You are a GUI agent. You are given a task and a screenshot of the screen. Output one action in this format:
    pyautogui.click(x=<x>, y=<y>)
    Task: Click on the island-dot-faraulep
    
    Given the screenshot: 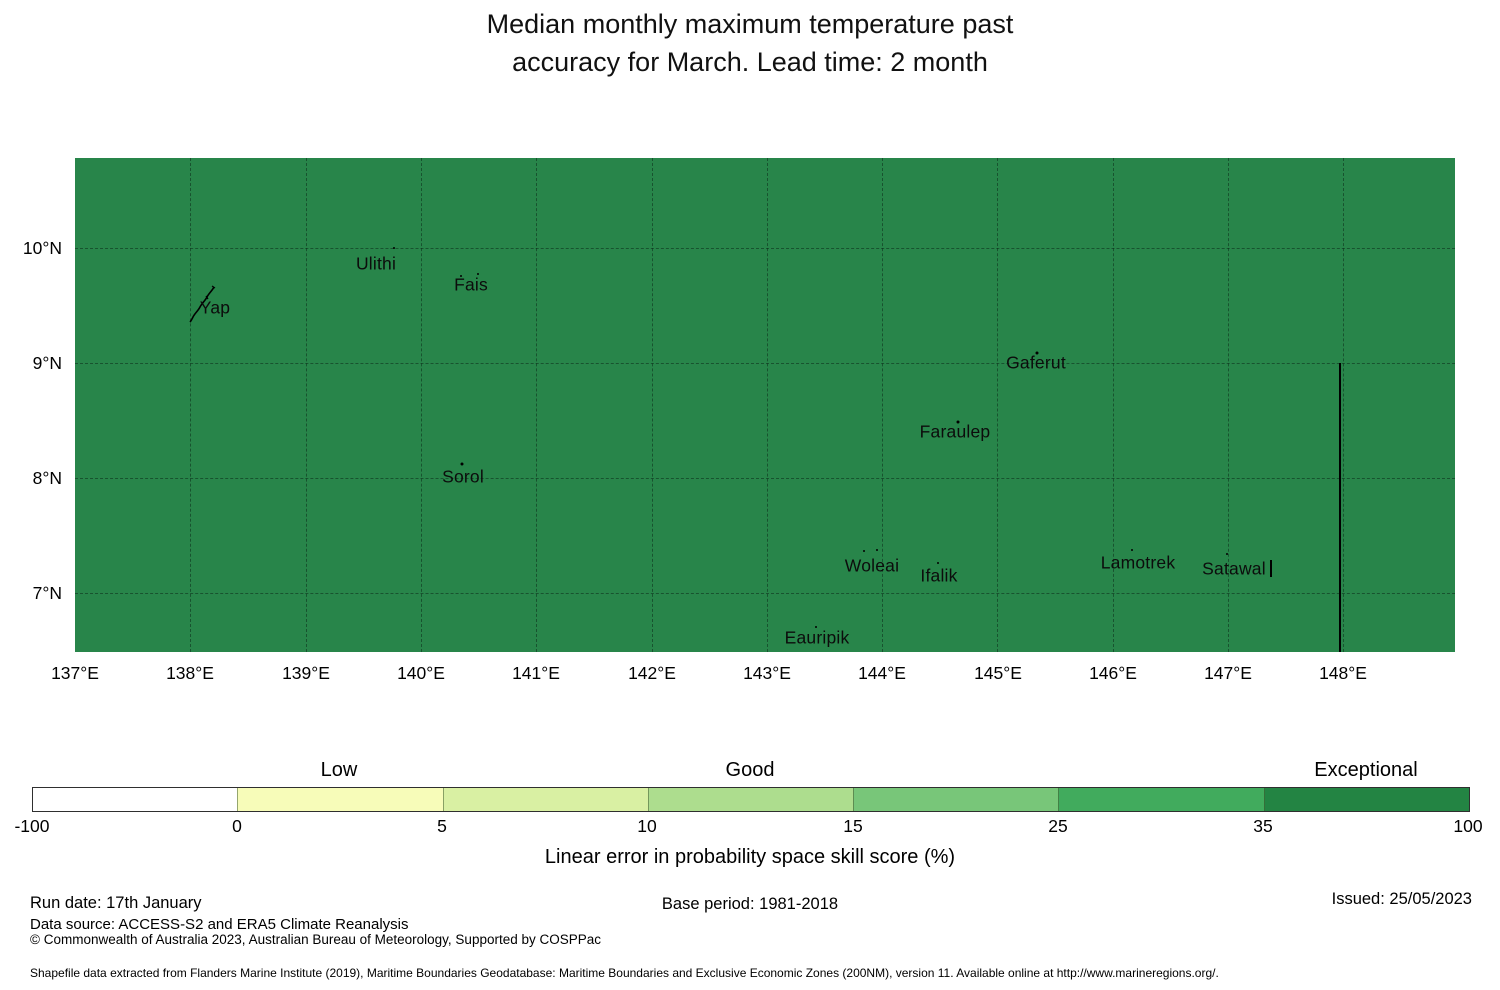 What is the action you would take?
    pyautogui.click(x=958, y=422)
    